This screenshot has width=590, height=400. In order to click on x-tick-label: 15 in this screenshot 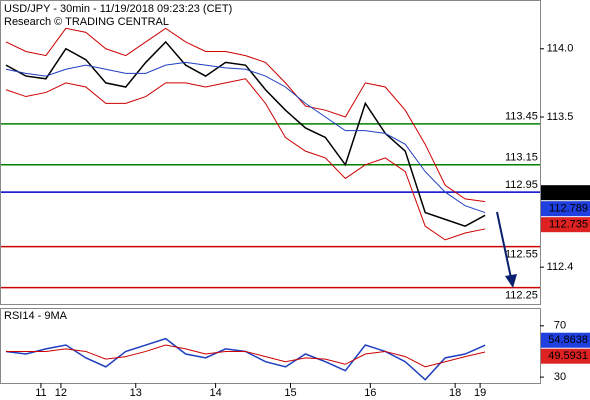, I will do `click(290, 393)`.